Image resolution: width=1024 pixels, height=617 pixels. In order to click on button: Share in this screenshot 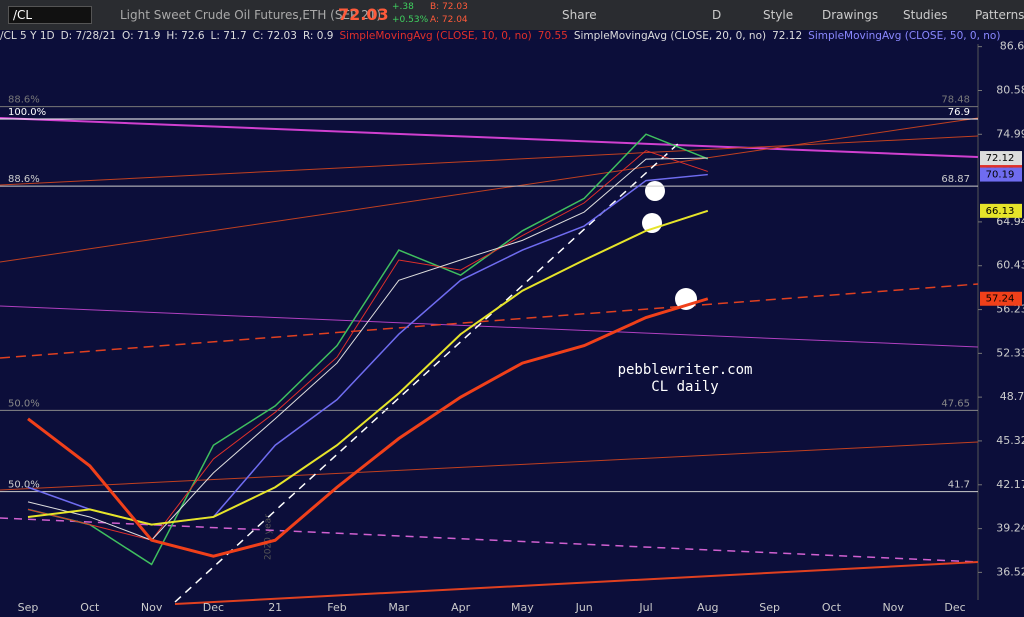, I will do `click(579, 15)`.